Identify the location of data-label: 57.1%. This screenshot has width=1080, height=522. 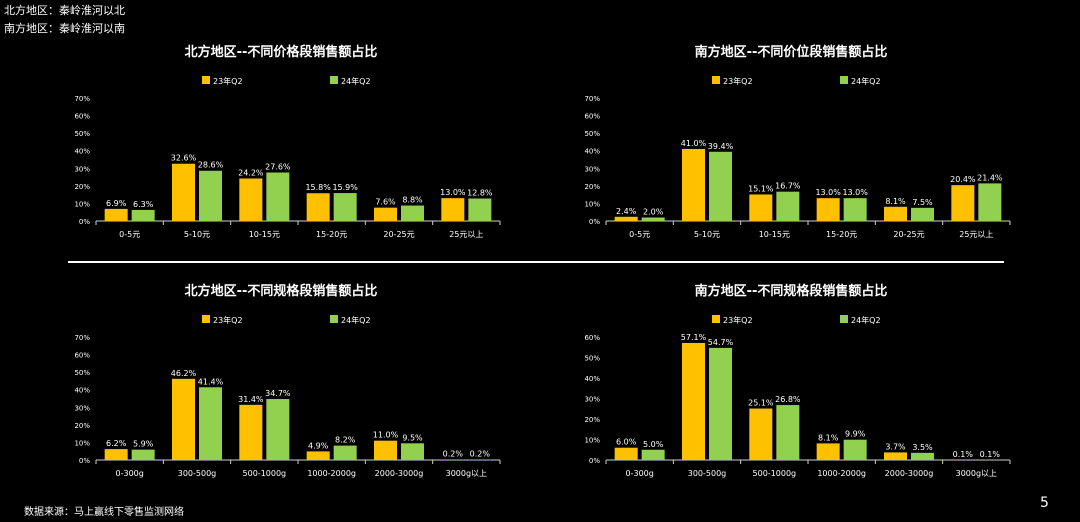
(694, 337).